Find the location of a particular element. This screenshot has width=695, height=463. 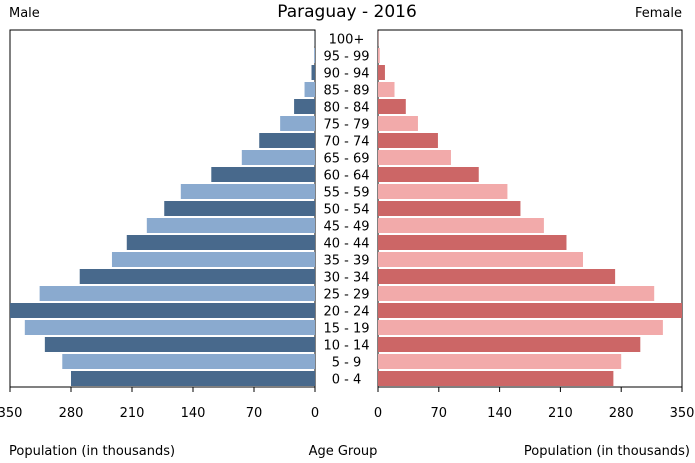

male-tick-label-3: 140 is located at coordinates (193, 413).